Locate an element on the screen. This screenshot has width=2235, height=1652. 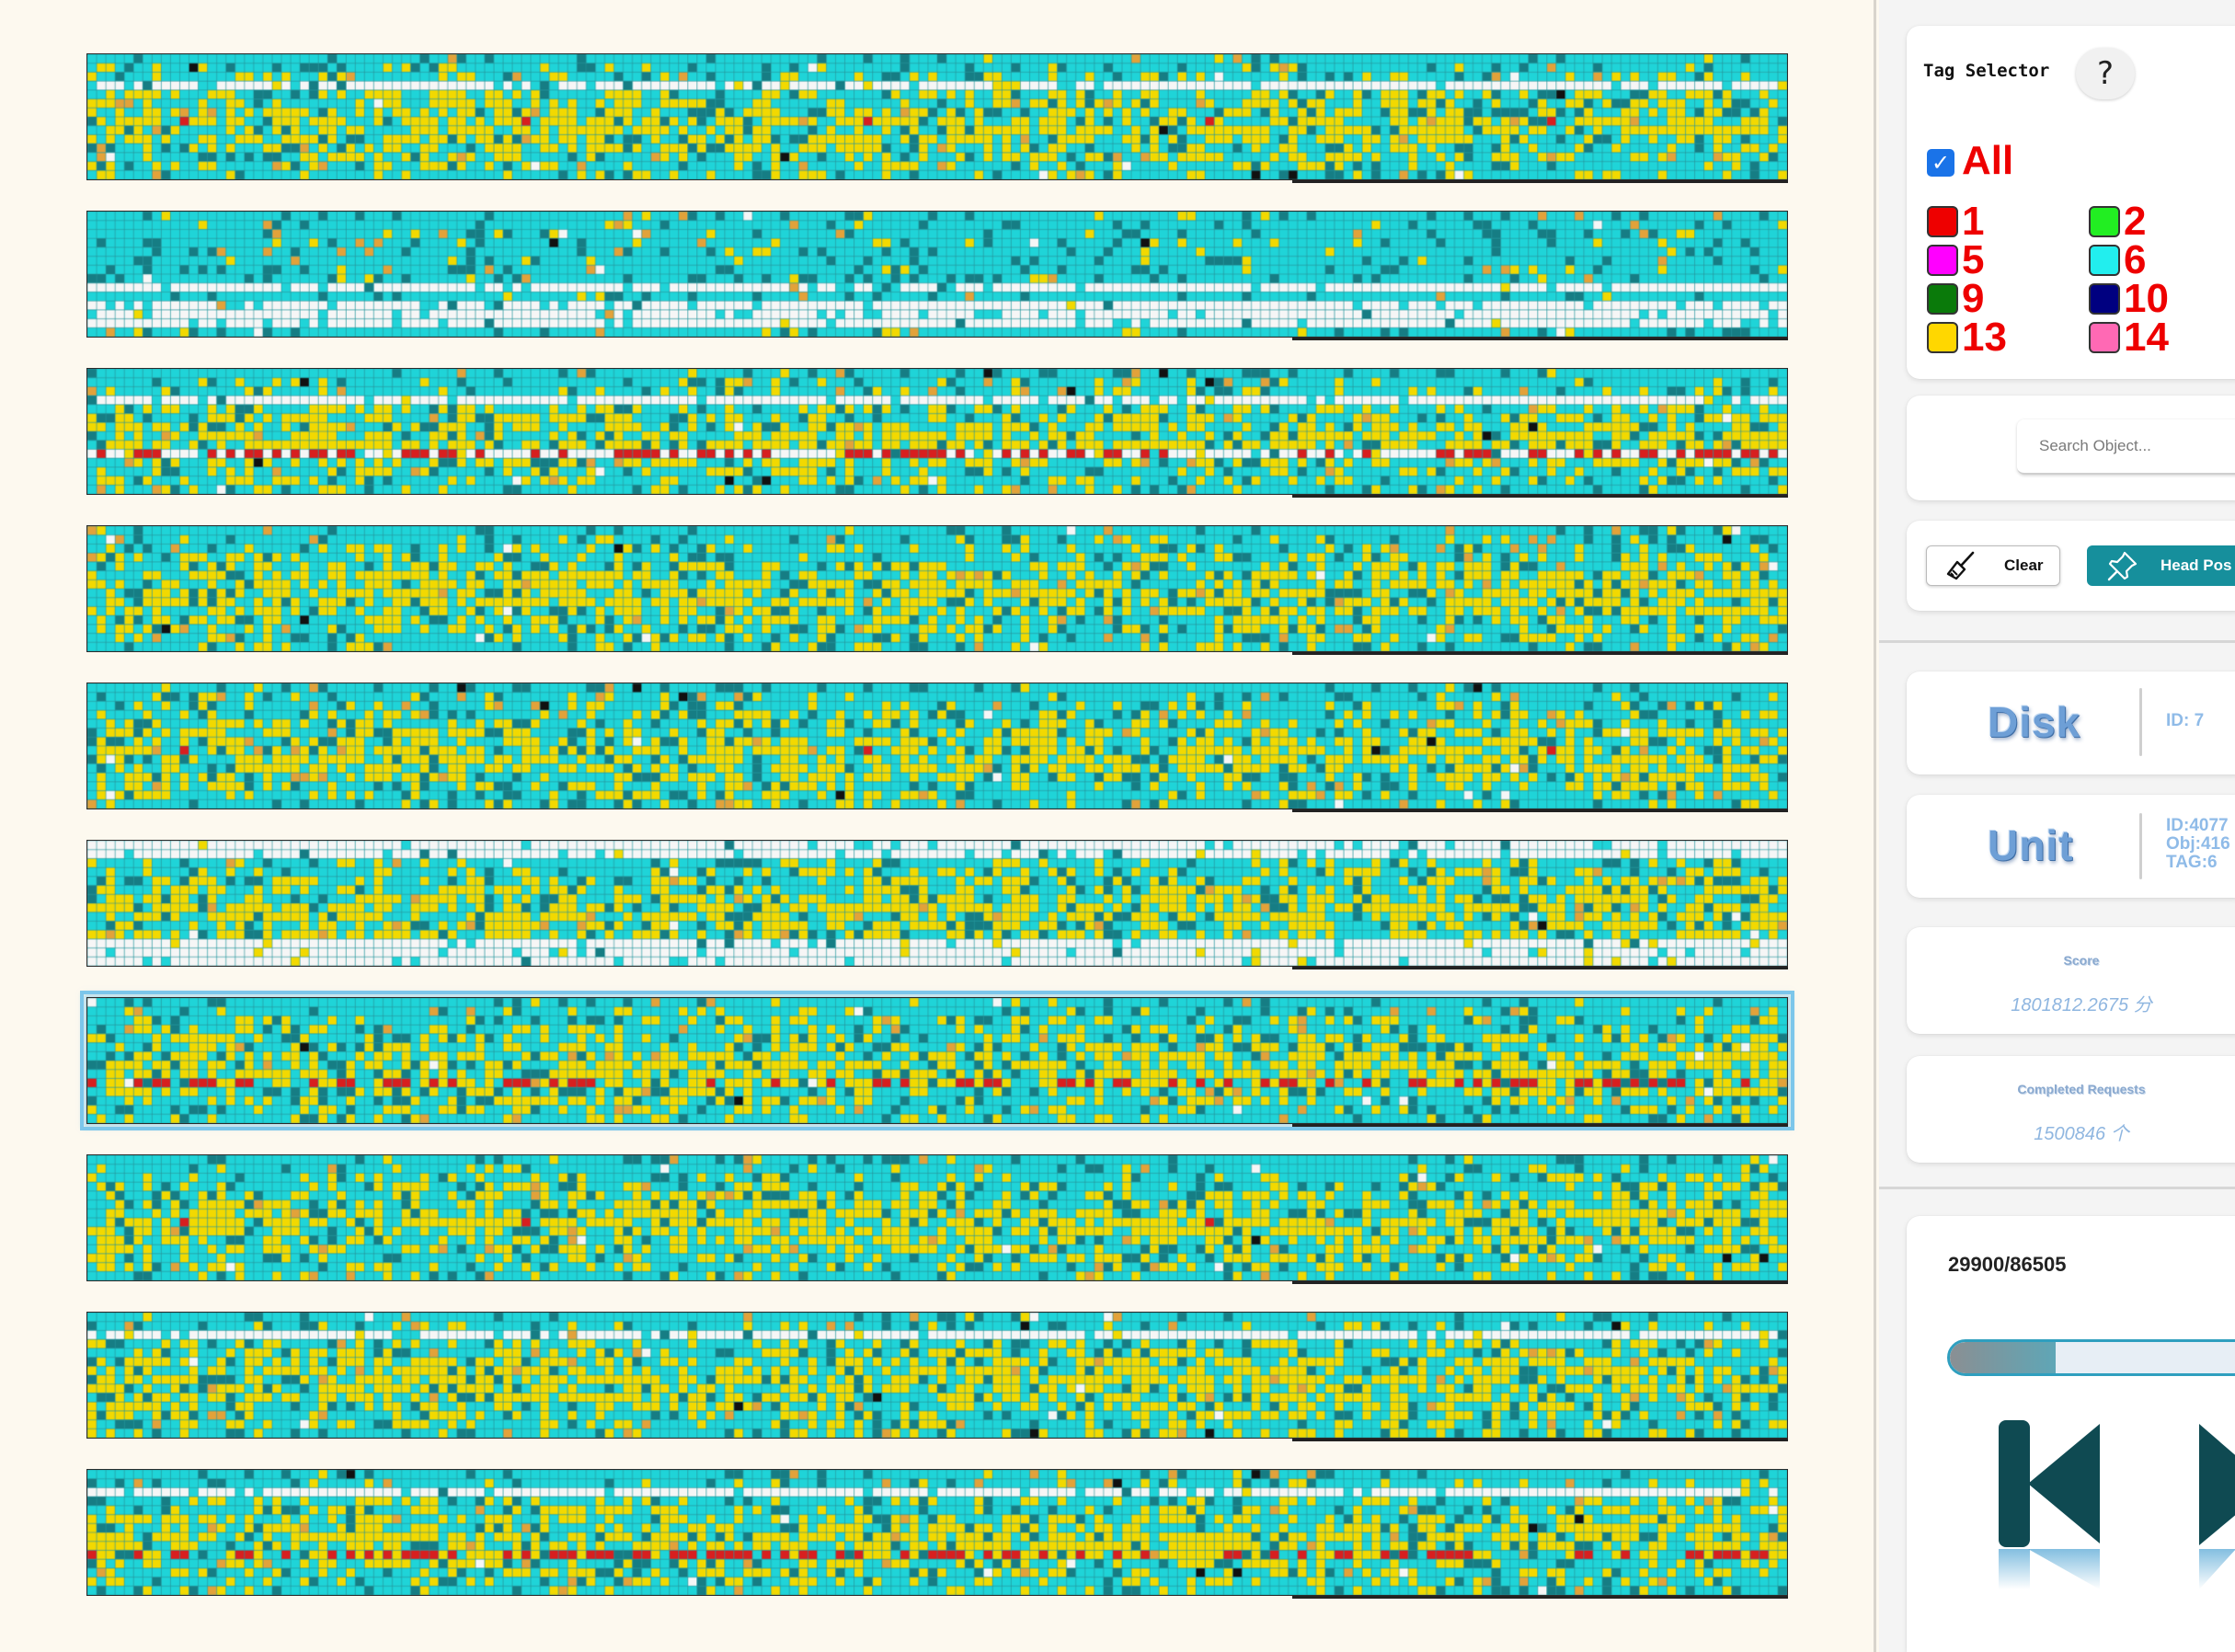
playback-card is located at coordinates (2071, 1434).